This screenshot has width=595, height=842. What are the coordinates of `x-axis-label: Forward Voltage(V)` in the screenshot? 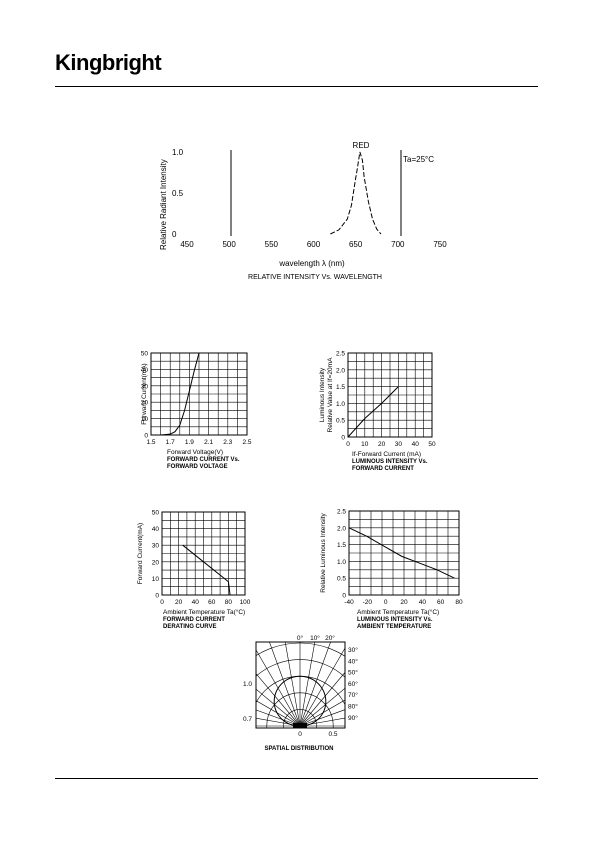 It's located at (195, 452).